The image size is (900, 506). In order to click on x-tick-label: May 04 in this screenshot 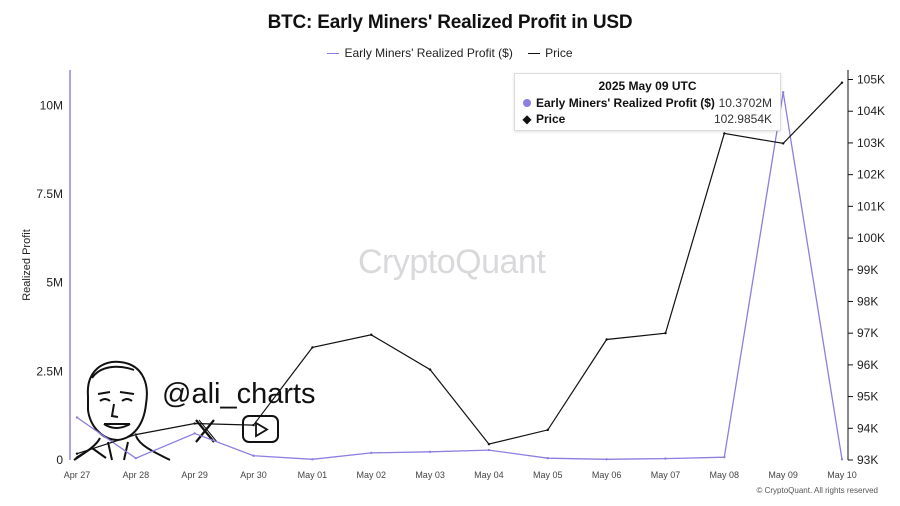, I will do `click(489, 475)`.